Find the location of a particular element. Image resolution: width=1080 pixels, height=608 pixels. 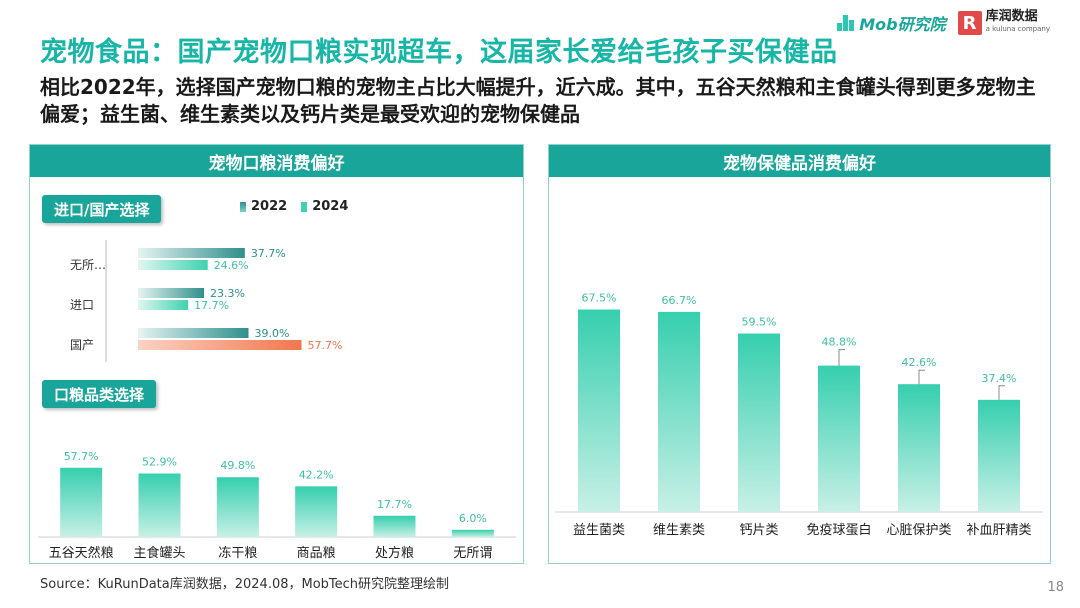

mob-logo-text: Mob研究院 is located at coordinates (902, 24).